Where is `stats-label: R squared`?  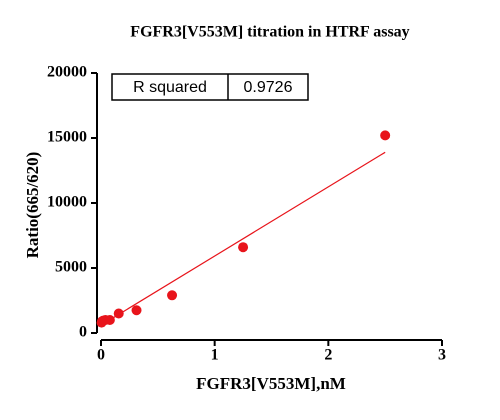
stats-label: R squared is located at coordinates (170, 87).